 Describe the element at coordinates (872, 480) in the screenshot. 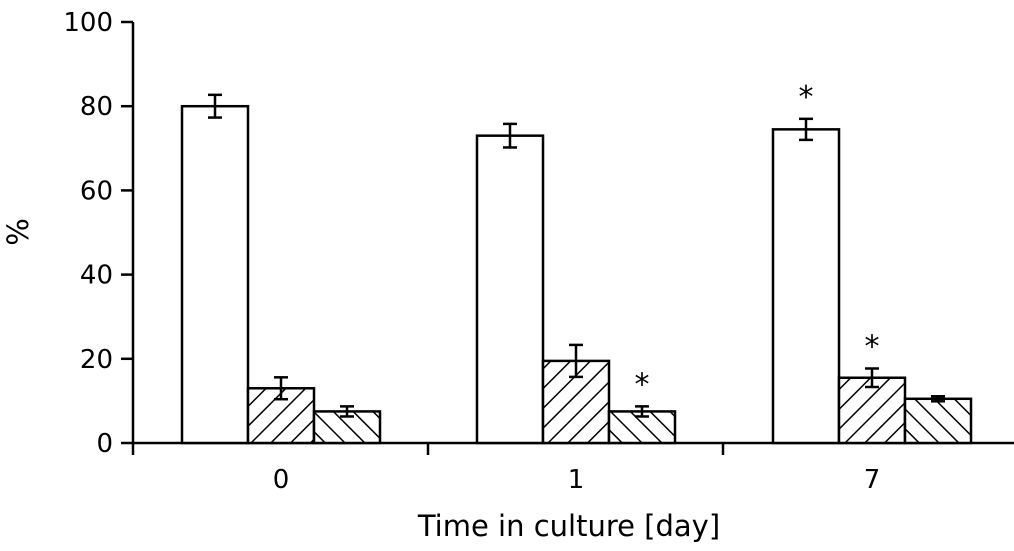

I see `x-tick-label: 7` at that location.